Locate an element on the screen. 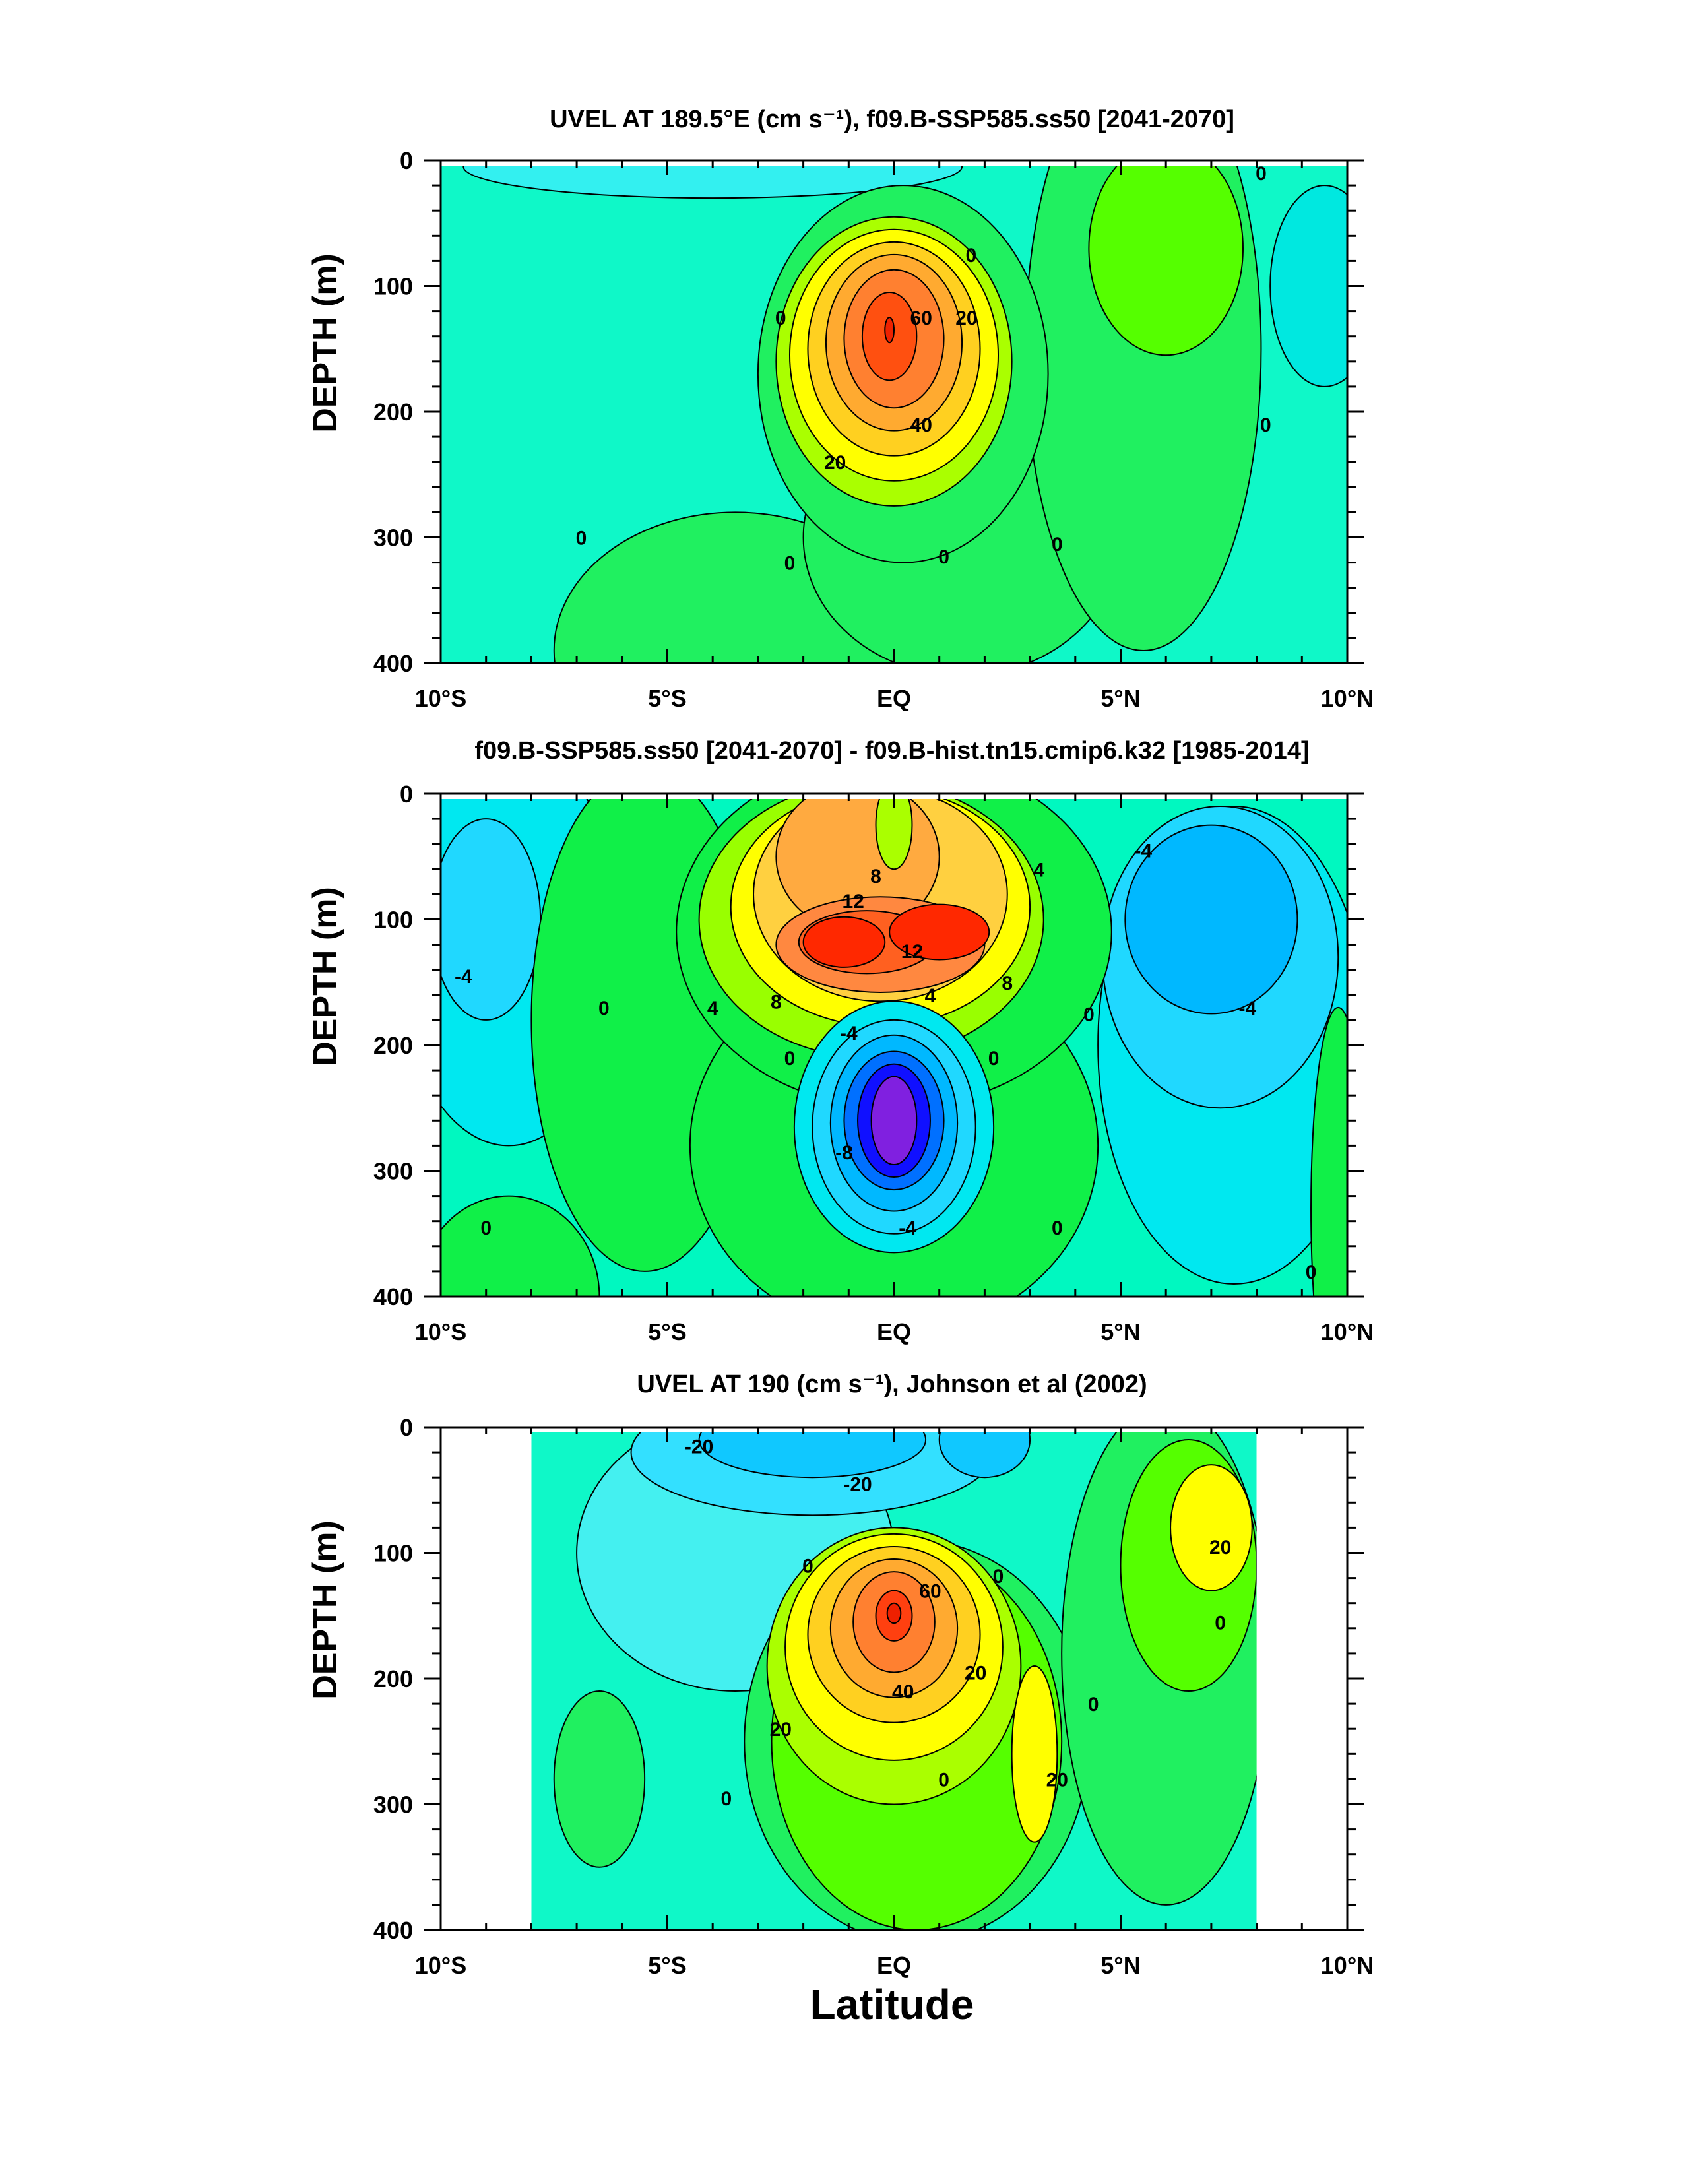 Image resolution: width=1689 pixels, height=2184 pixels. panel-2-ylabel: DEPTH (m) is located at coordinates (325, 976).